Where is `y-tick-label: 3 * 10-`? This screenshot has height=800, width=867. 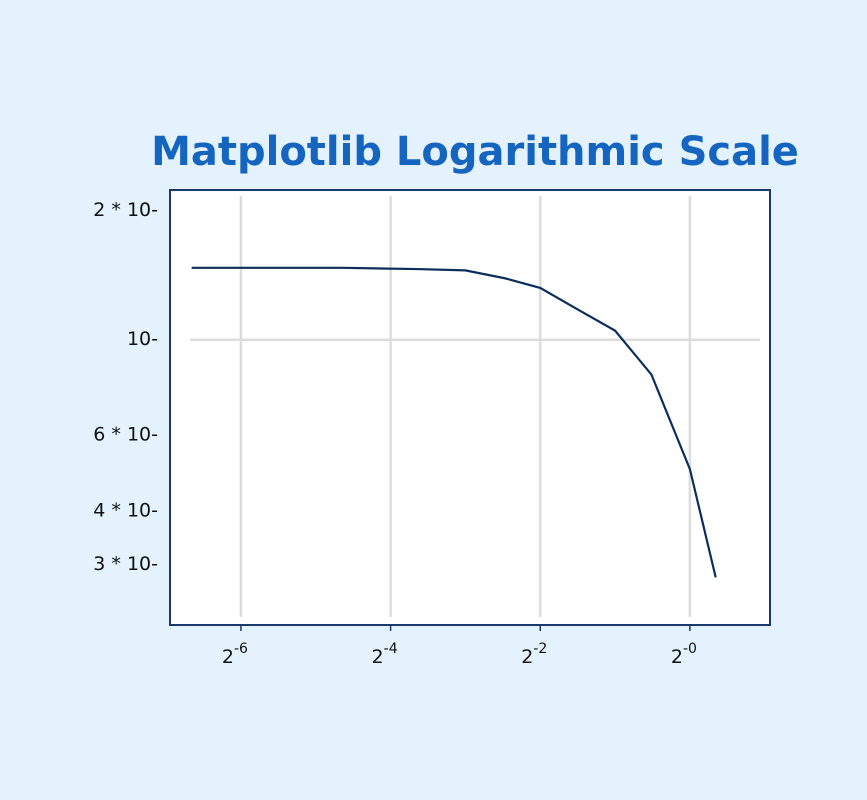 y-tick-label: 3 * 10- is located at coordinates (125, 564).